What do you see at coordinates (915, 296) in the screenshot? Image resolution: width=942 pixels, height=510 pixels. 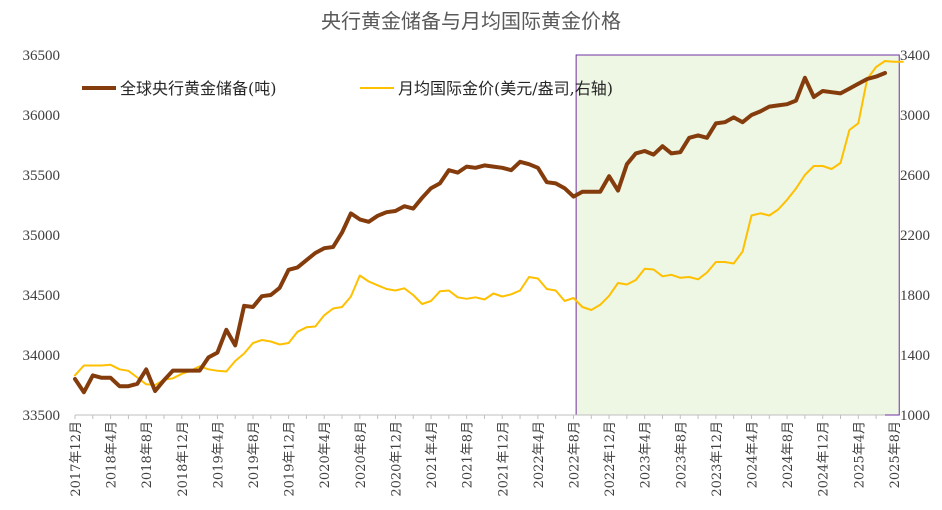 I see `right-y-tick-label: 1800` at bounding box center [915, 296].